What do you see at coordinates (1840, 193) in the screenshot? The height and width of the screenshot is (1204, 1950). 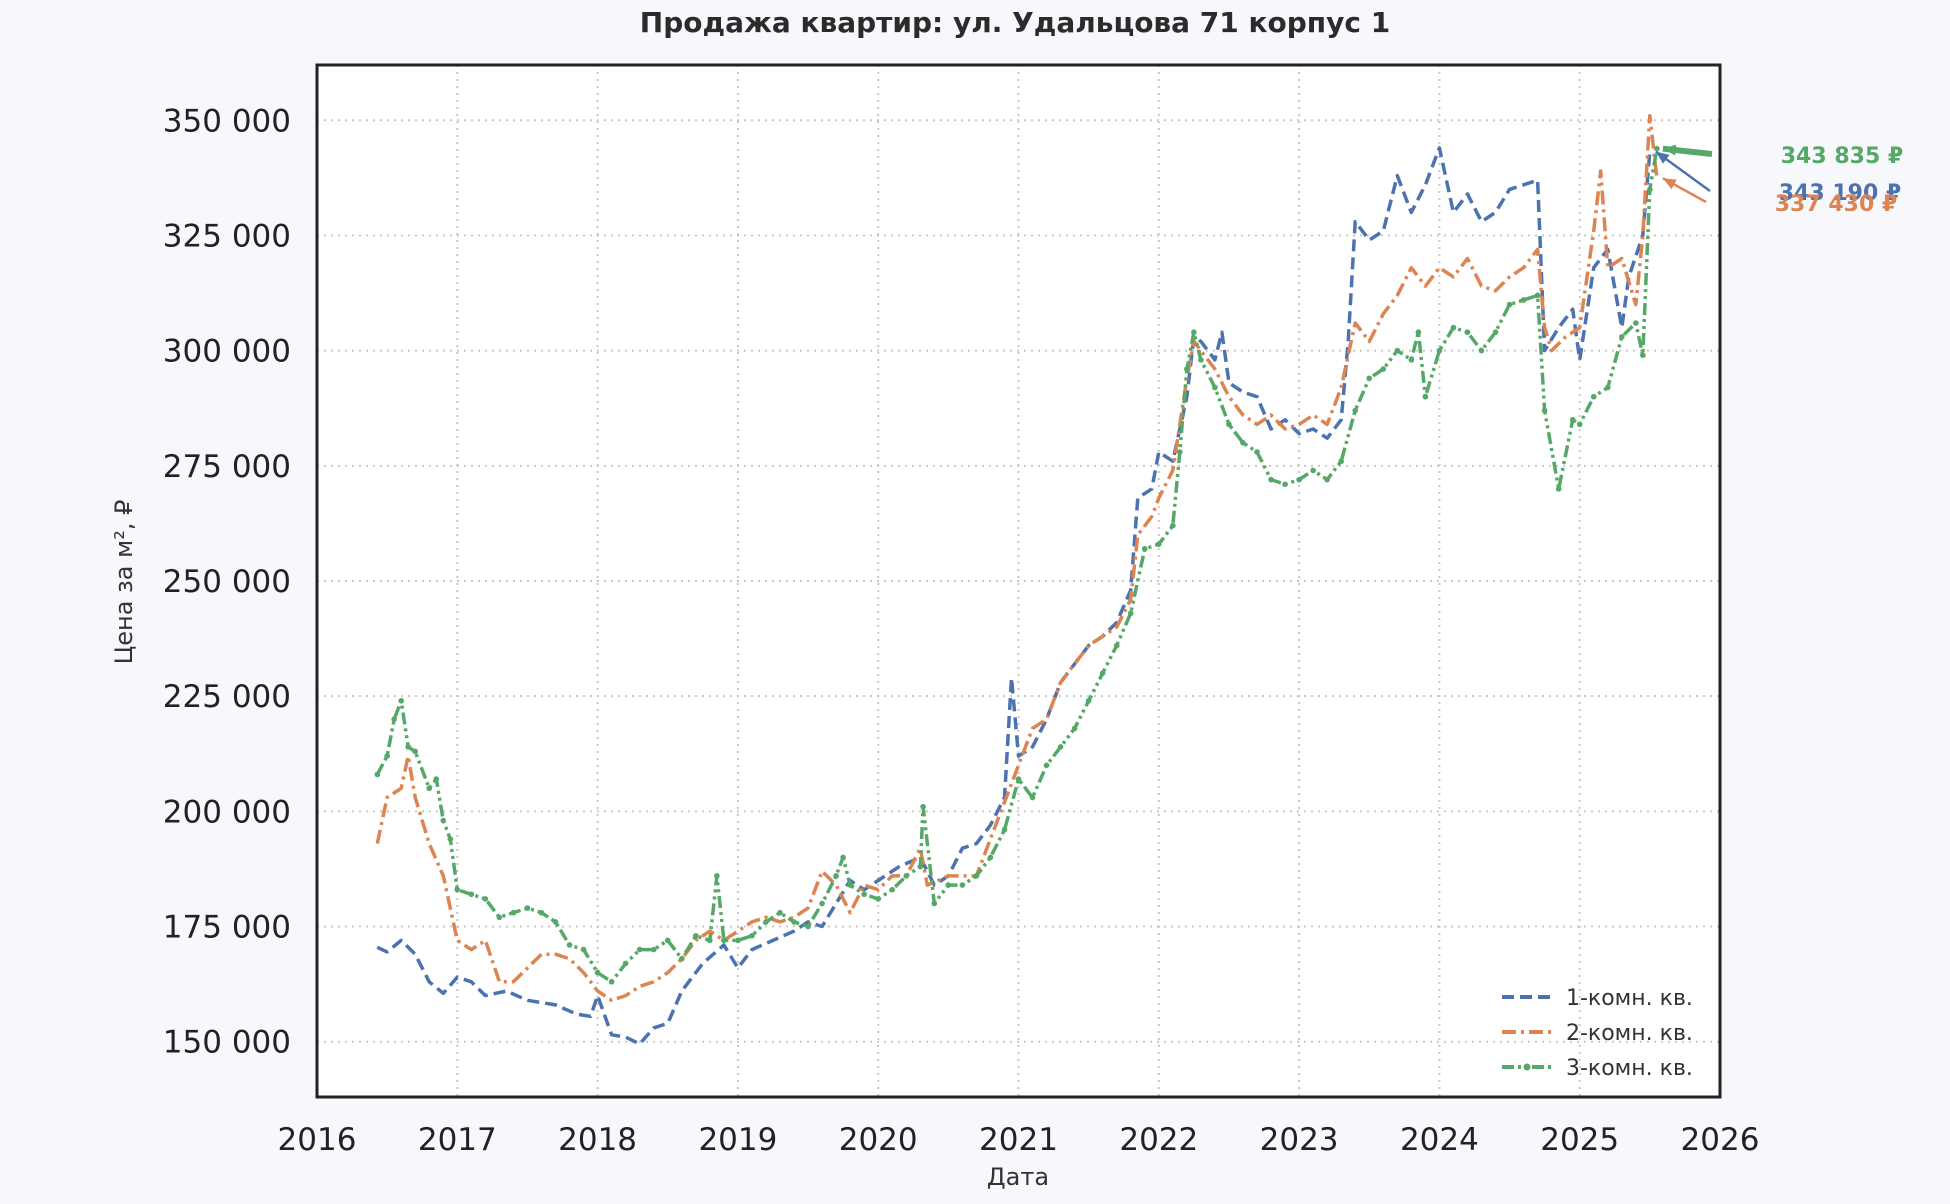 I see `annotation-label-1: 343 190 ₽` at bounding box center [1840, 193].